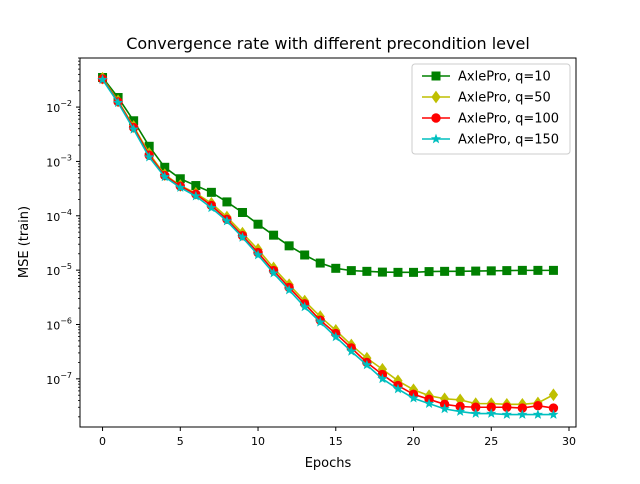 The width and height of the screenshot is (640, 484). I want to click on x-tick-label: 15, so click(336, 441).